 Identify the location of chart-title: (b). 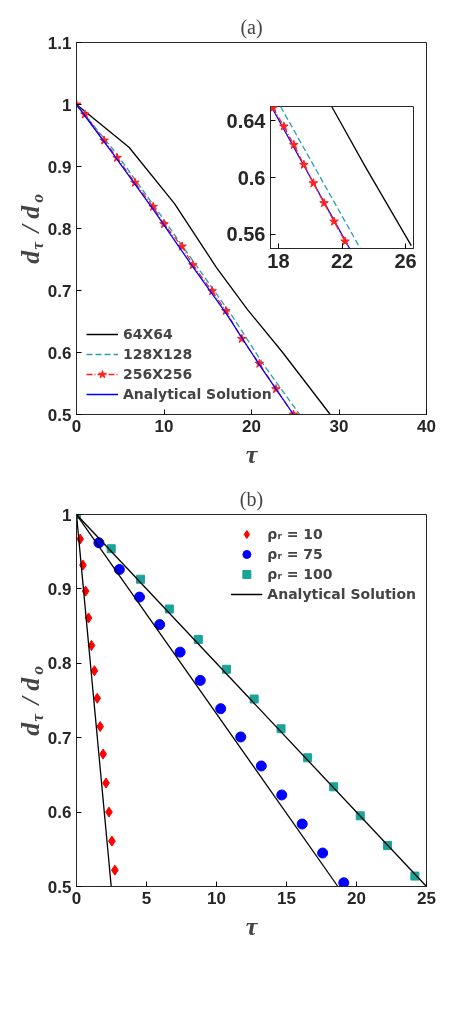
(251, 499).